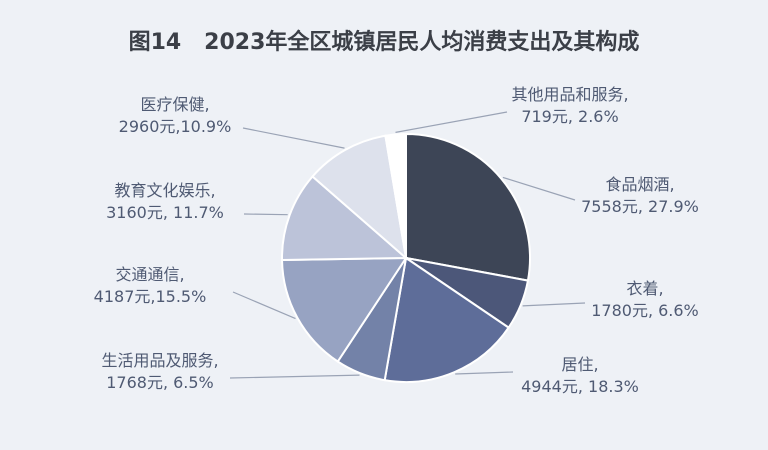 The image size is (768, 450). What do you see at coordinates (645, 310) in the screenshot?
I see `slice-label-value-2: 1780元, 6.6%` at bounding box center [645, 310].